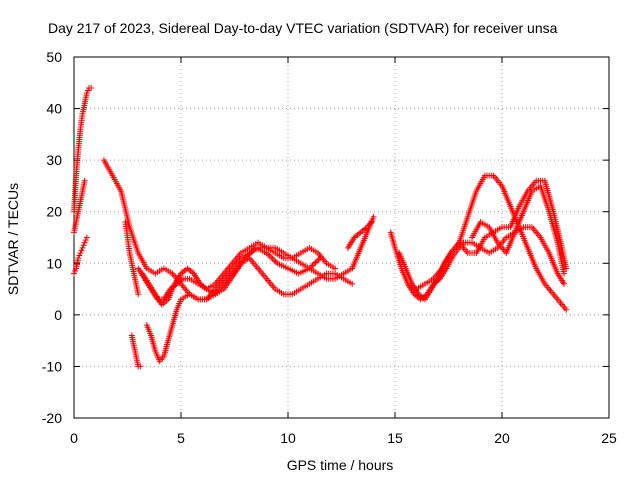  I want to click on x-tick-label: 25, so click(609, 438).